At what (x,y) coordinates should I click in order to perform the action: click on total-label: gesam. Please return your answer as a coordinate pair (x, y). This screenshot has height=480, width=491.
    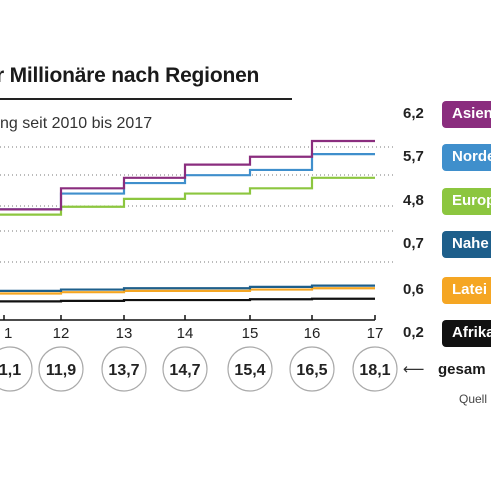
    Looking at the image, I should click on (462, 369).